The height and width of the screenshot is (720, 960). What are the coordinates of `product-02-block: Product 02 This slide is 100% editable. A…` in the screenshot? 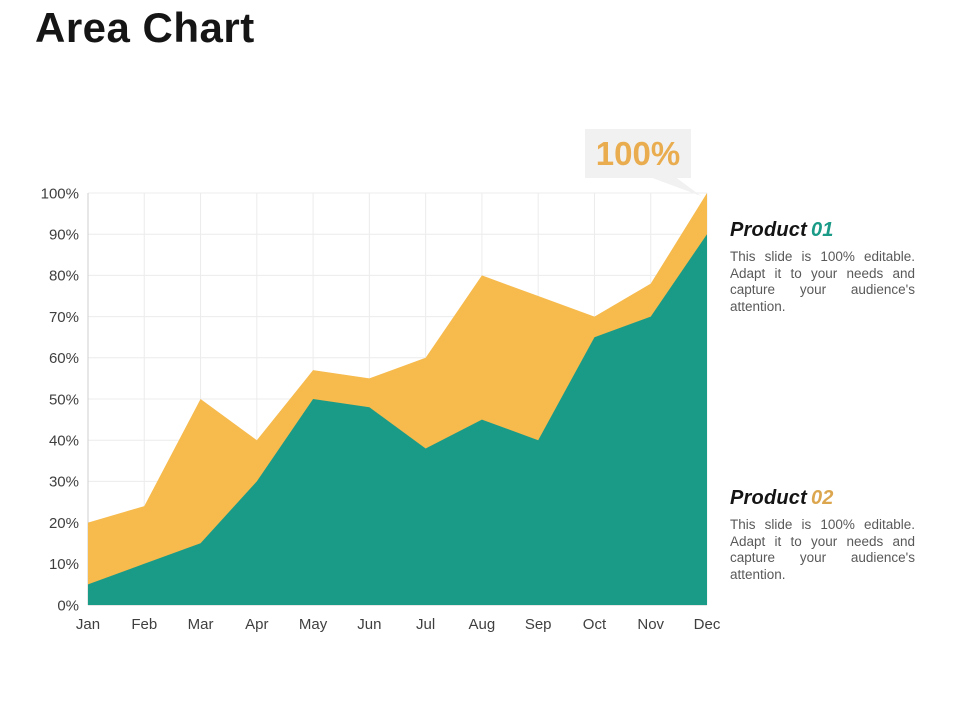 It's located at (822, 535).